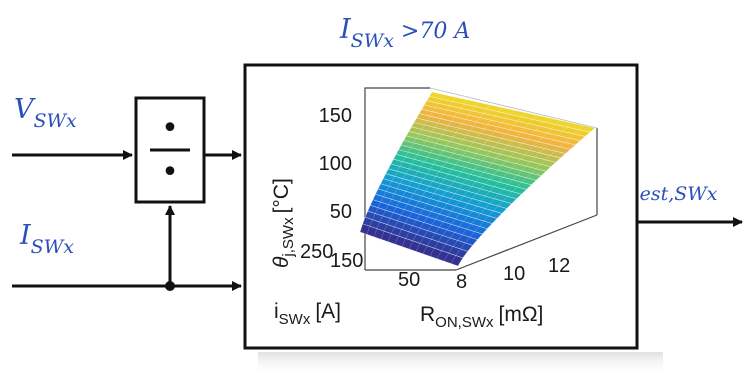 Image resolution: width=746 pixels, height=379 pixels. What do you see at coordinates (404, 33) in the screenshot?
I see `condition-label: ISWx >70 A` at bounding box center [404, 33].